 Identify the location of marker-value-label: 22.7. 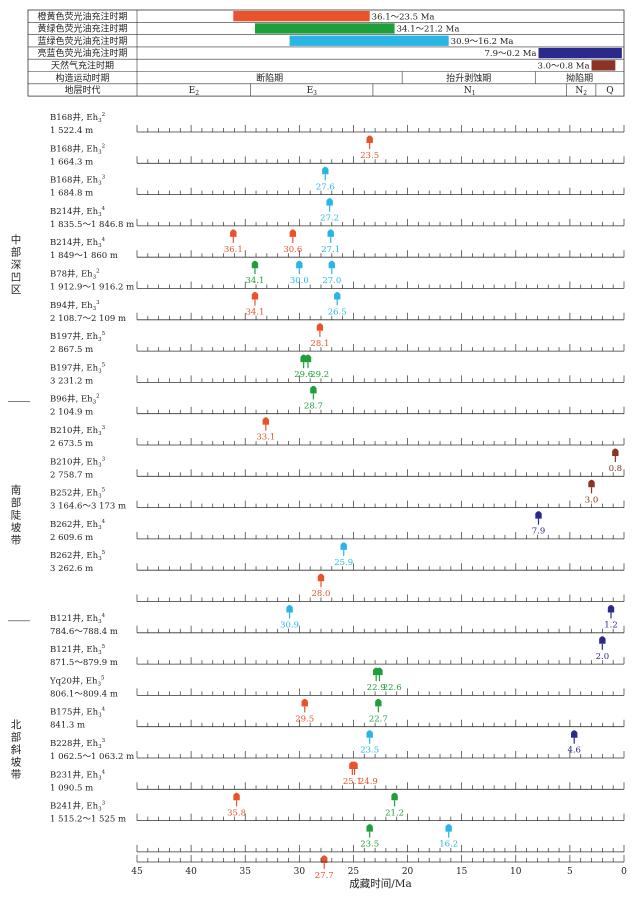
(378, 719).